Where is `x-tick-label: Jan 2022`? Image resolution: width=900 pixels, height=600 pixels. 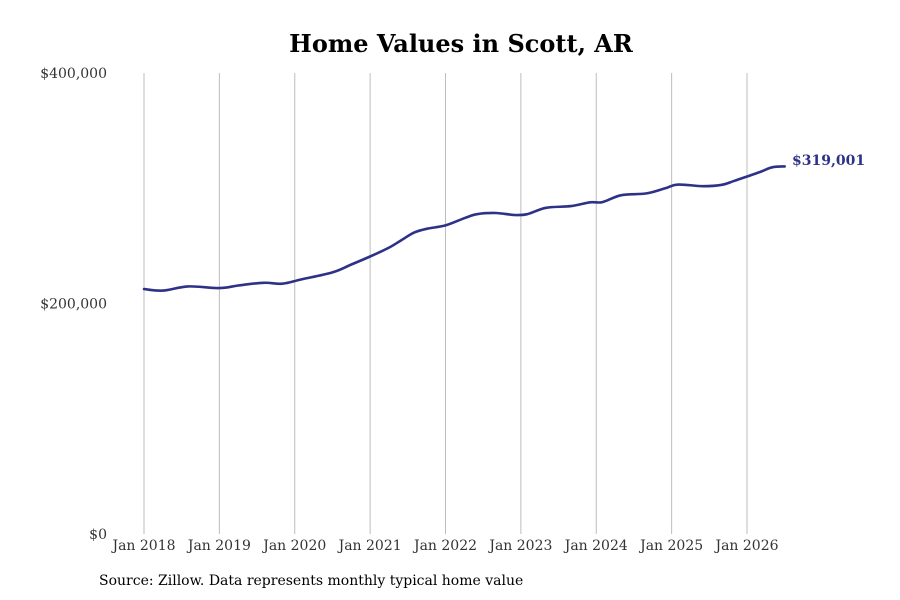 x-tick-label: Jan 2022 is located at coordinates (444, 546).